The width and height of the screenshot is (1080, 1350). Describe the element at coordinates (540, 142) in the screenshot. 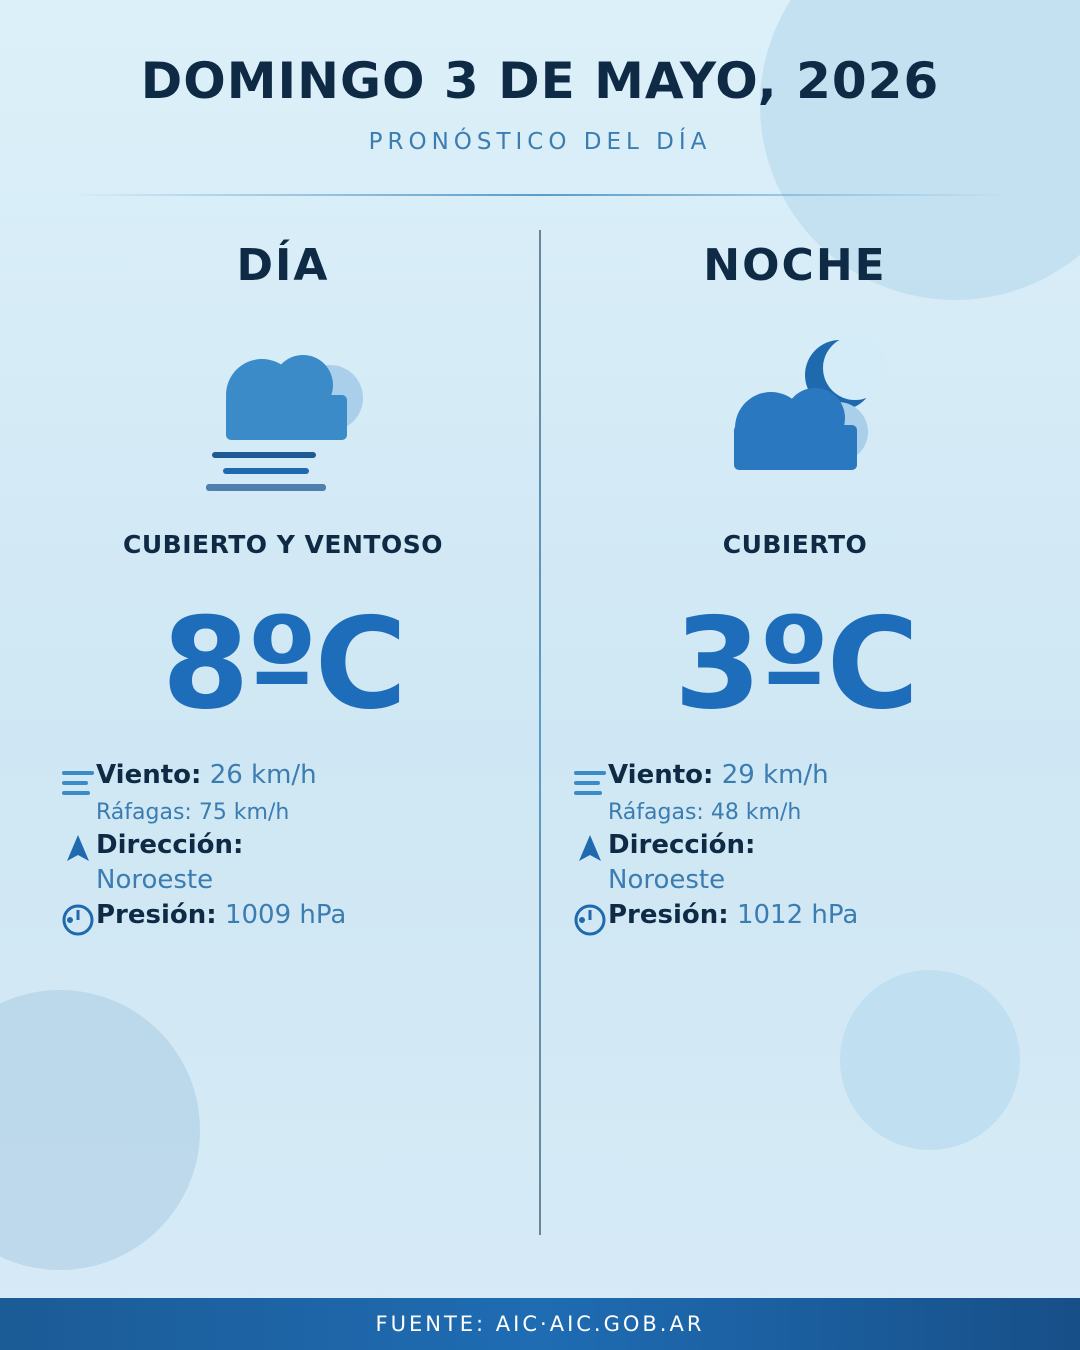

I see `subtitle: PRONÓSTICO DEL DÍA` at that location.